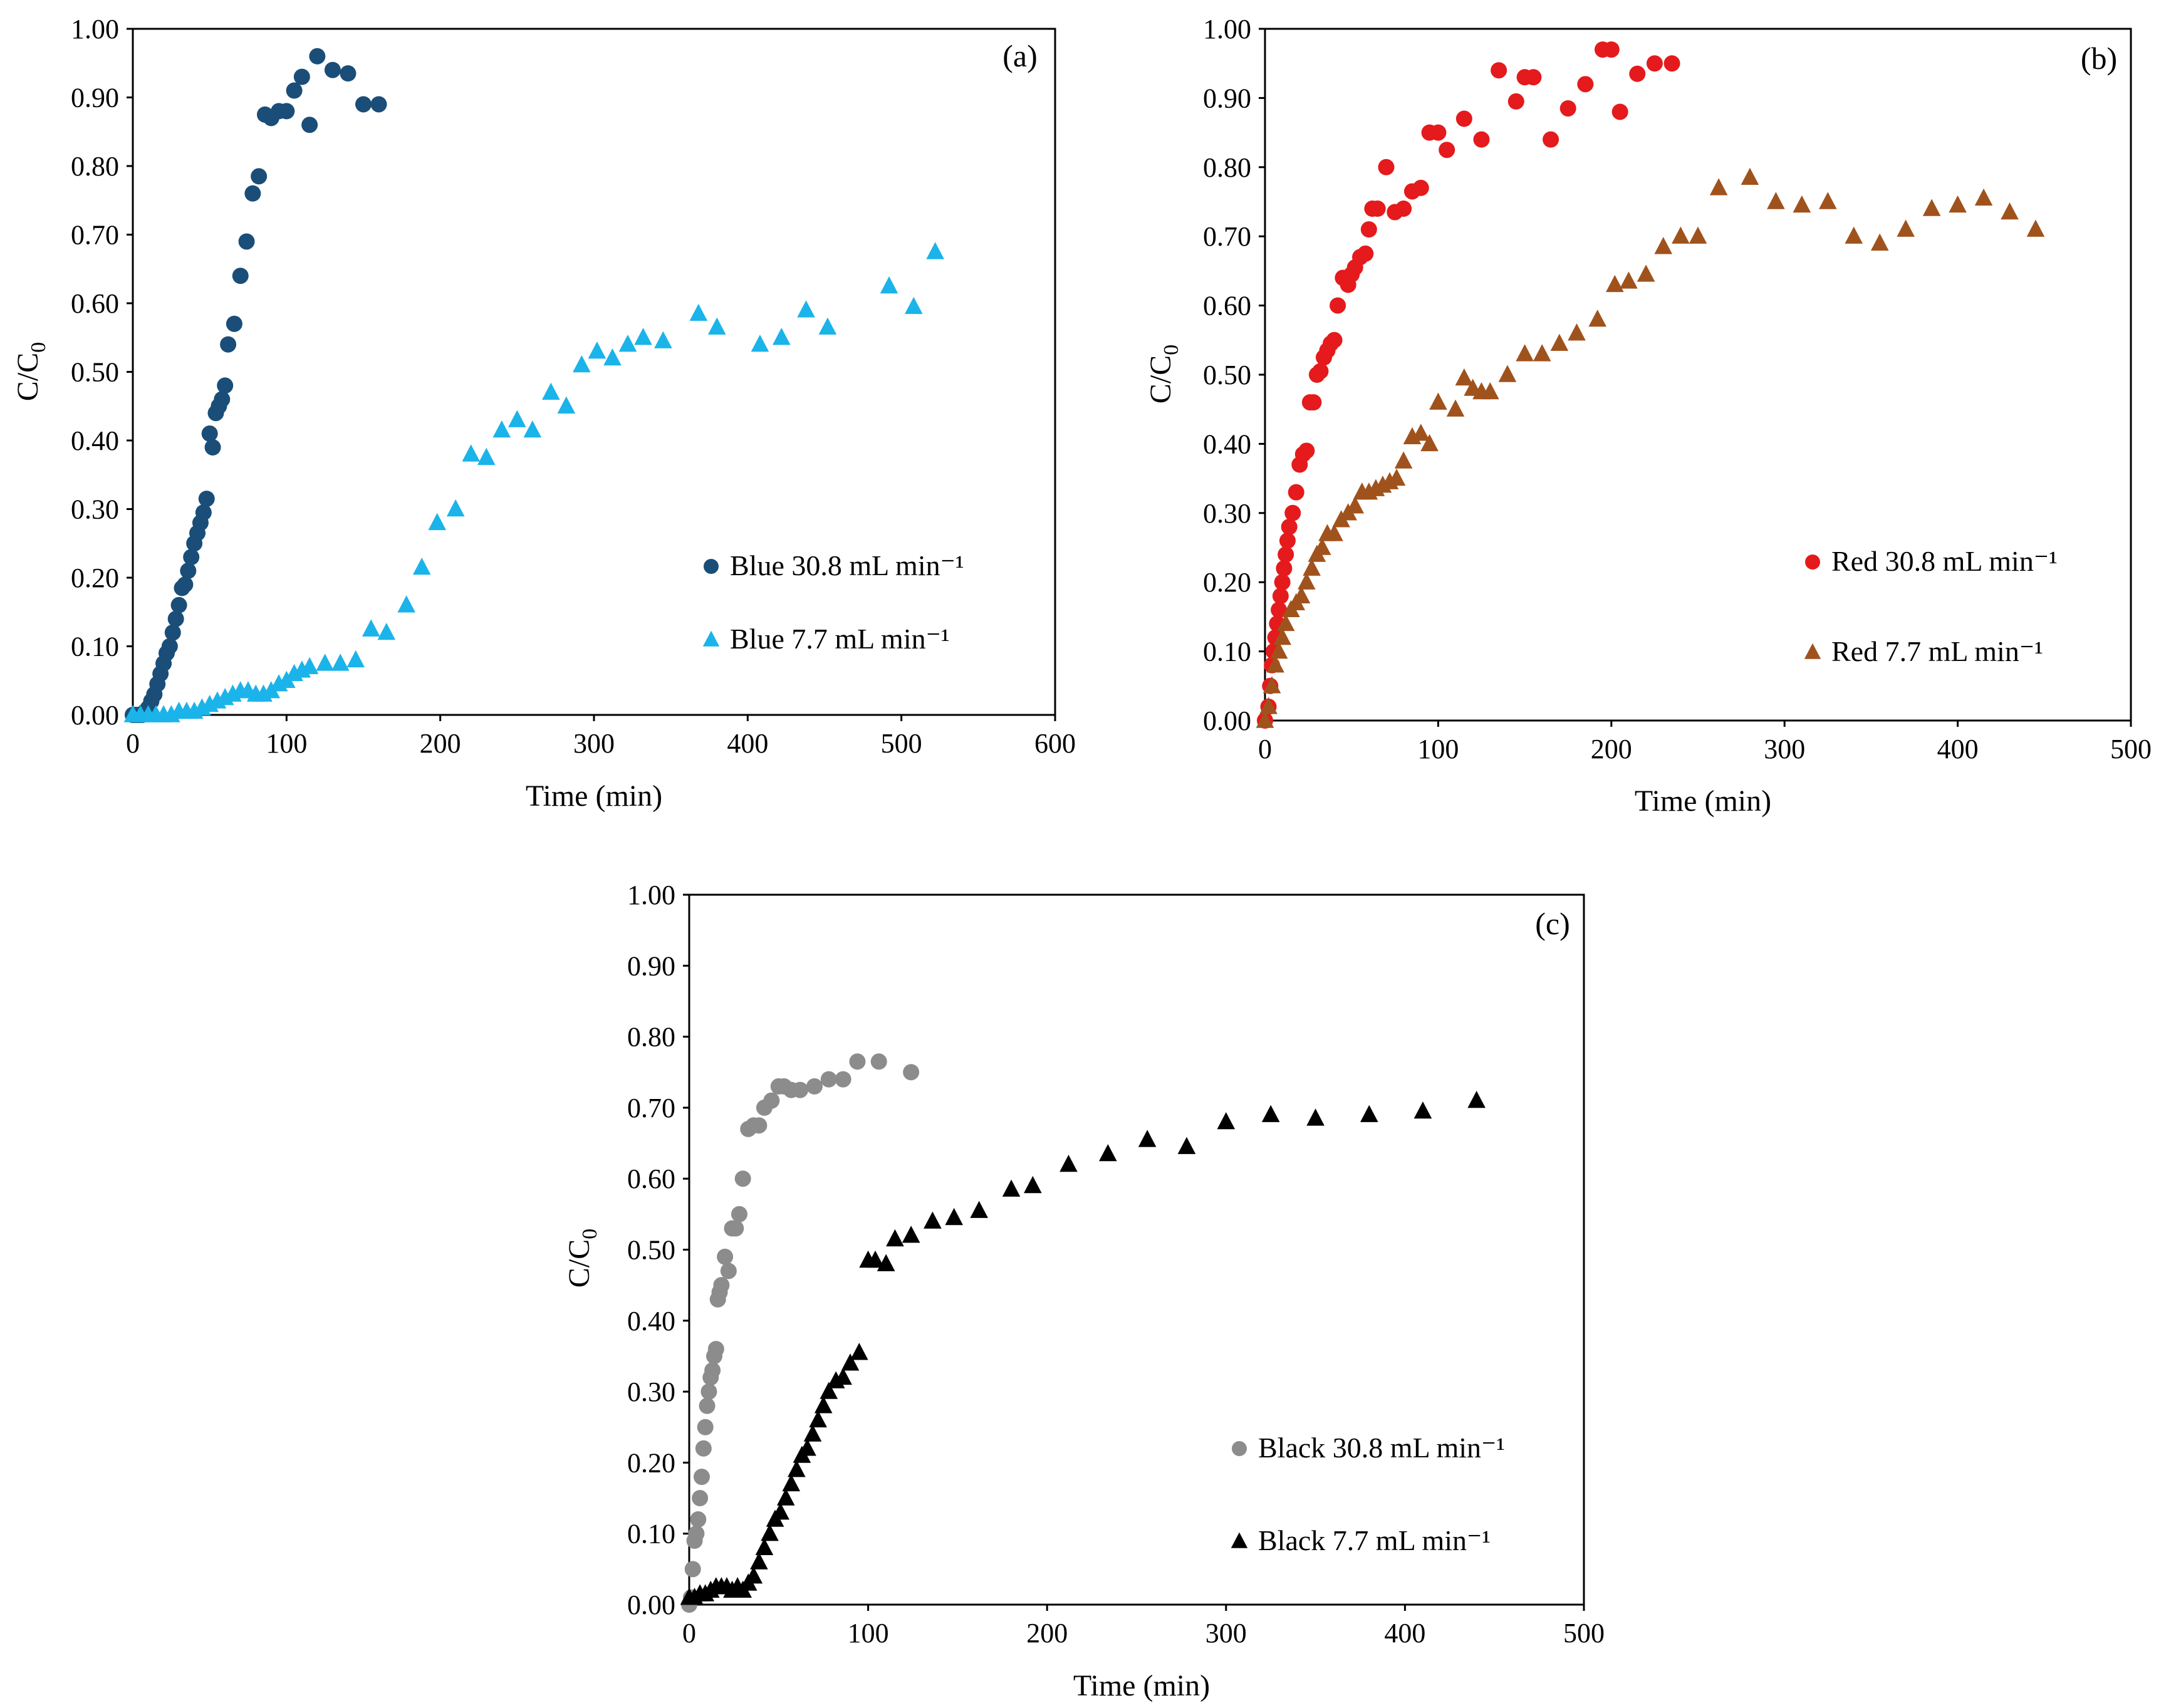  I want to click on x-tick-label: 400, so click(1404, 1633).